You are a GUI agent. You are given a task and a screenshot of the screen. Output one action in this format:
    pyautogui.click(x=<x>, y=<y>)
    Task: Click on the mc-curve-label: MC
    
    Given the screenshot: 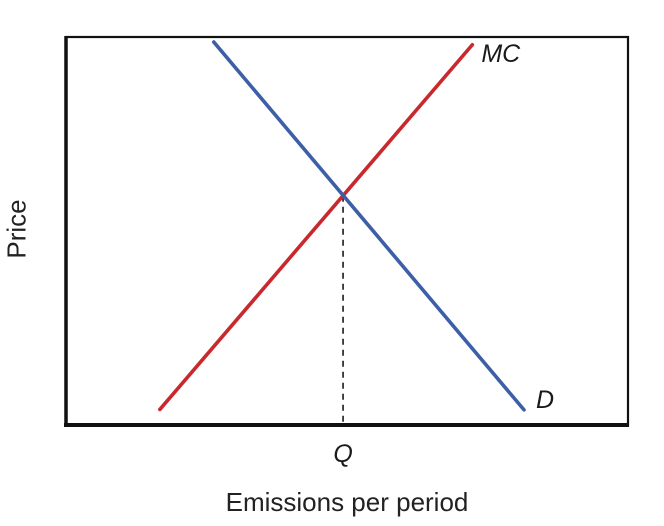 What is the action you would take?
    pyautogui.click(x=501, y=54)
    